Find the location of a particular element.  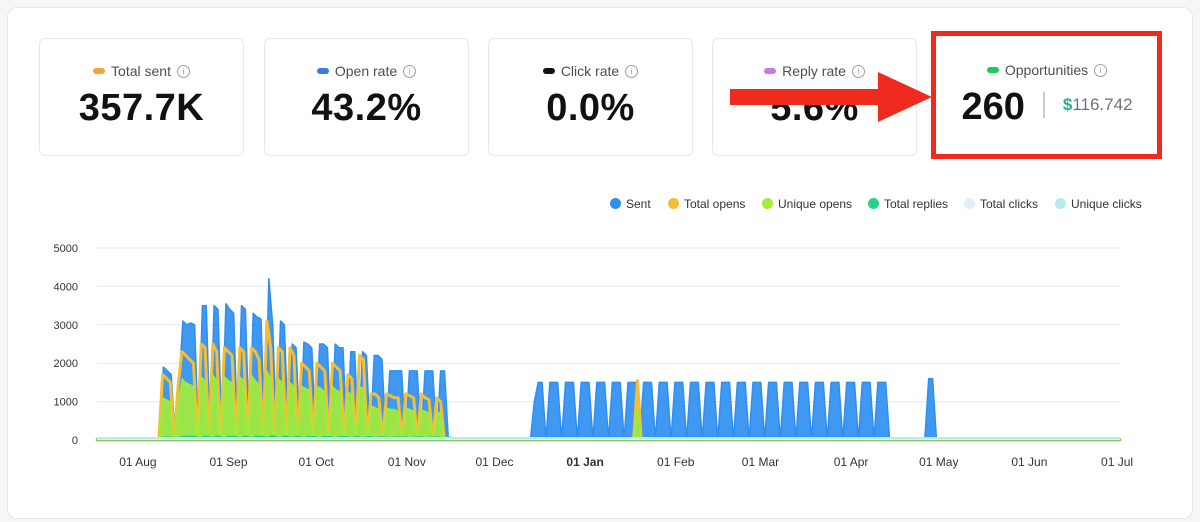

metric-card-opportunities: Opportunities i 260 $116.742 is located at coordinates (1047, 97).